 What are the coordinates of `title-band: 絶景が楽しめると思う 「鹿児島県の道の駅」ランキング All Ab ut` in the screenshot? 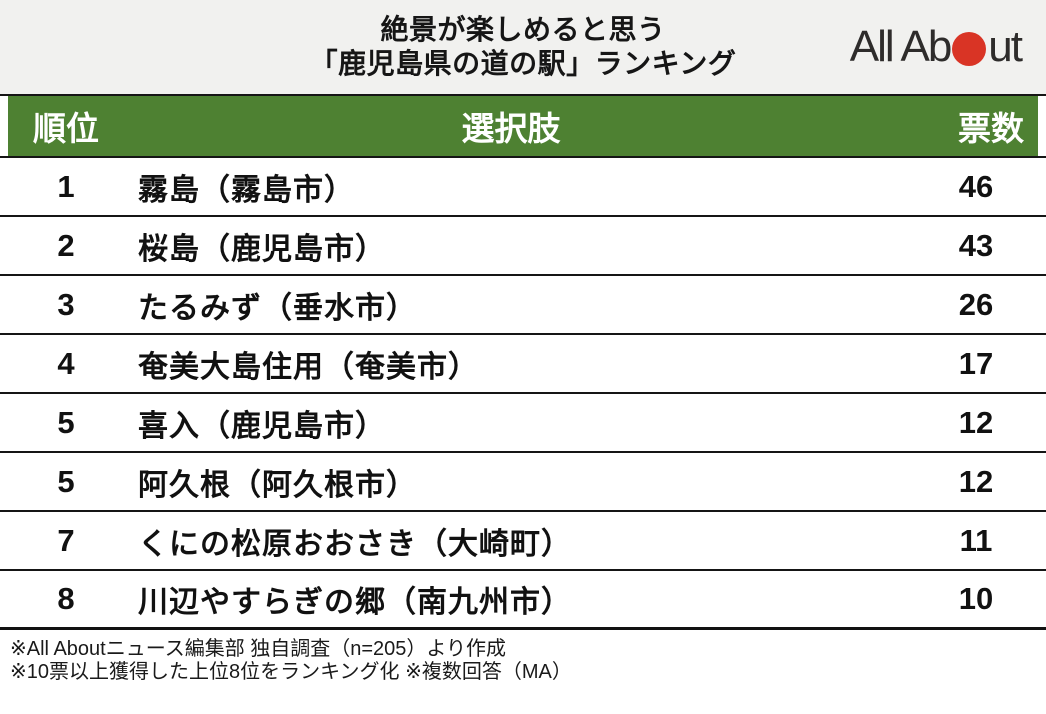 It's located at (523, 48).